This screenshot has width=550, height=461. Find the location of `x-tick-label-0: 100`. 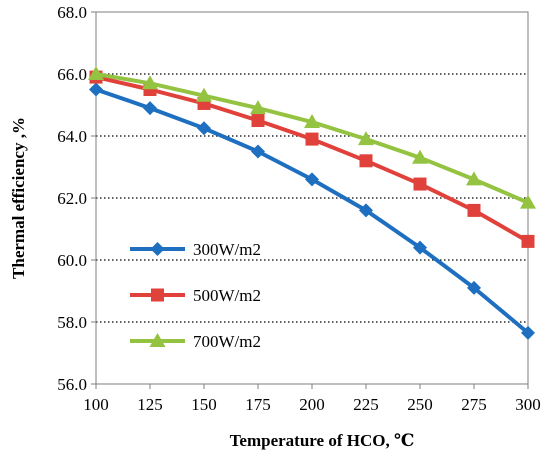

x-tick-label-0: 100 is located at coordinates (96, 404).